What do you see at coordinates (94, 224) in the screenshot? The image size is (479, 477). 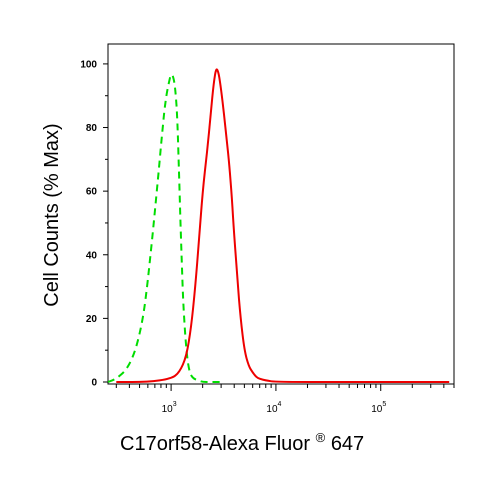 I see `y-axis: 0 20 40 60 80 100` at bounding box center [94, 224].